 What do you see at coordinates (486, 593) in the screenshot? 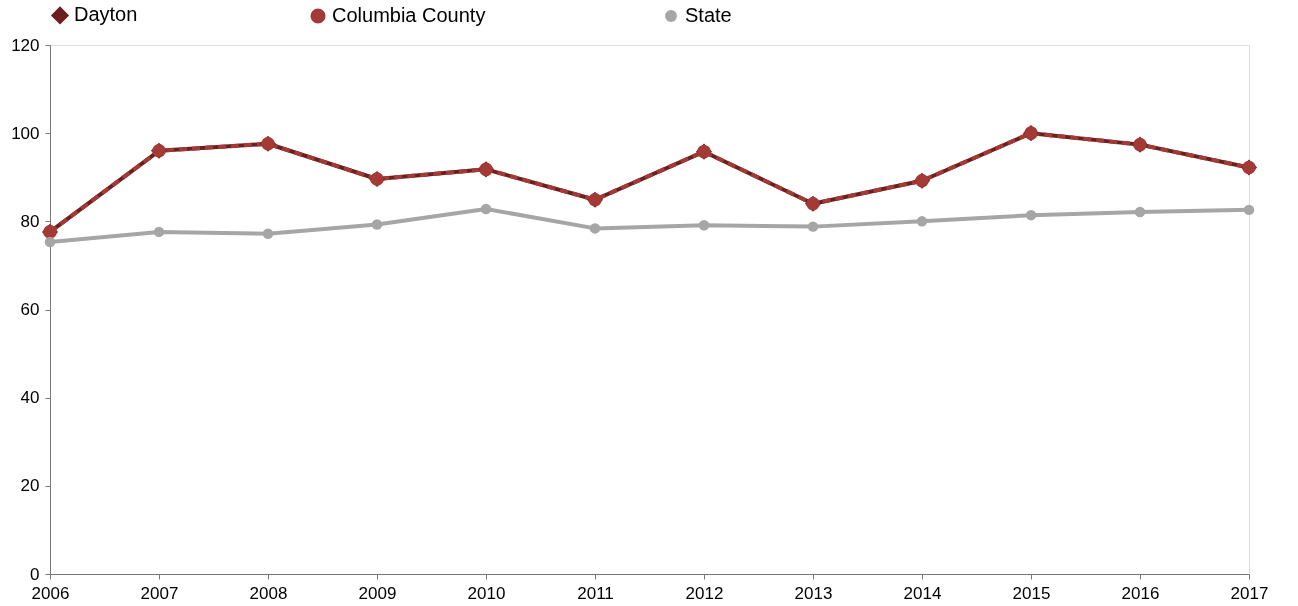
I see `x-tick-label: 2010` at bounding box center [486, 593].